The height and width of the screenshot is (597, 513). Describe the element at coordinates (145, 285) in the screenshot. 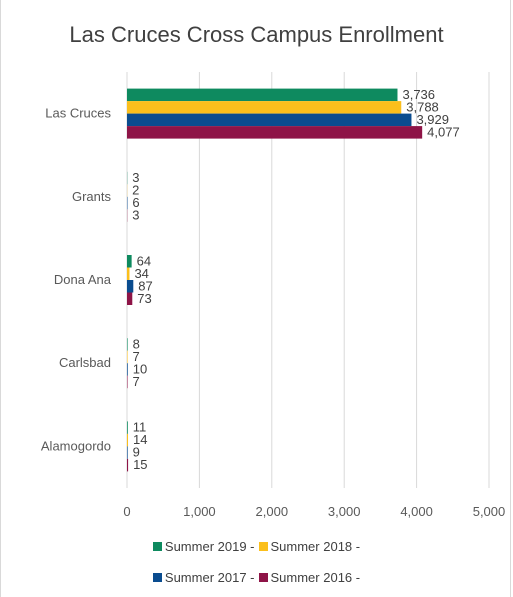

I see `data-label: 87` at that location.